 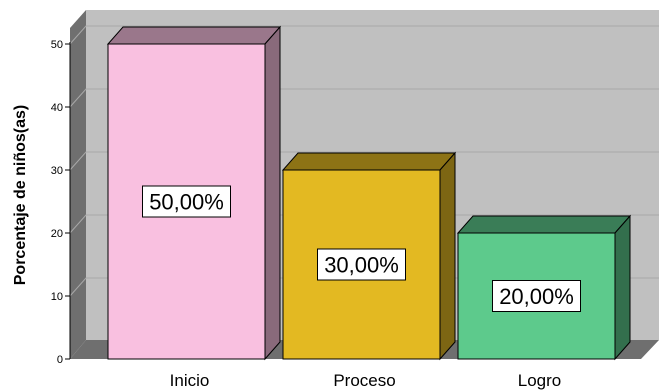 I want to click on y-tick-label: 20, so click(x=57, y=234).